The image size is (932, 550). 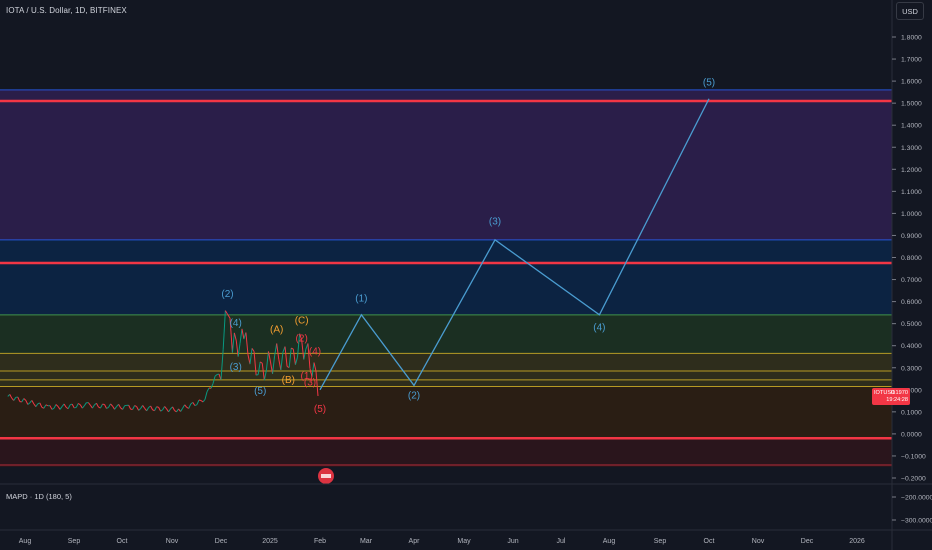 I want to click on indicator-tick-label: −300.0000, so click(x=916, y=521).